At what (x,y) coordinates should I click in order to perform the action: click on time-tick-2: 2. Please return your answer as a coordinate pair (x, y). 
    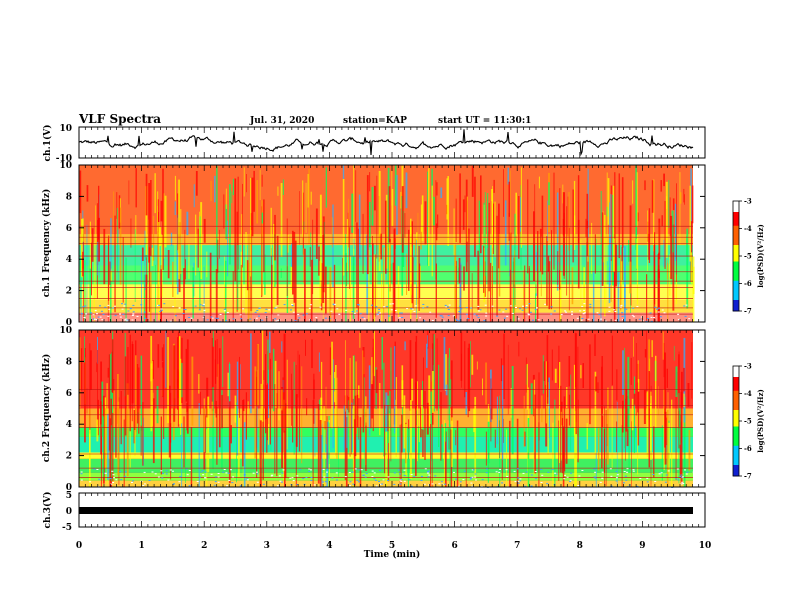
    Looking at the image, I should click on (204, 546).